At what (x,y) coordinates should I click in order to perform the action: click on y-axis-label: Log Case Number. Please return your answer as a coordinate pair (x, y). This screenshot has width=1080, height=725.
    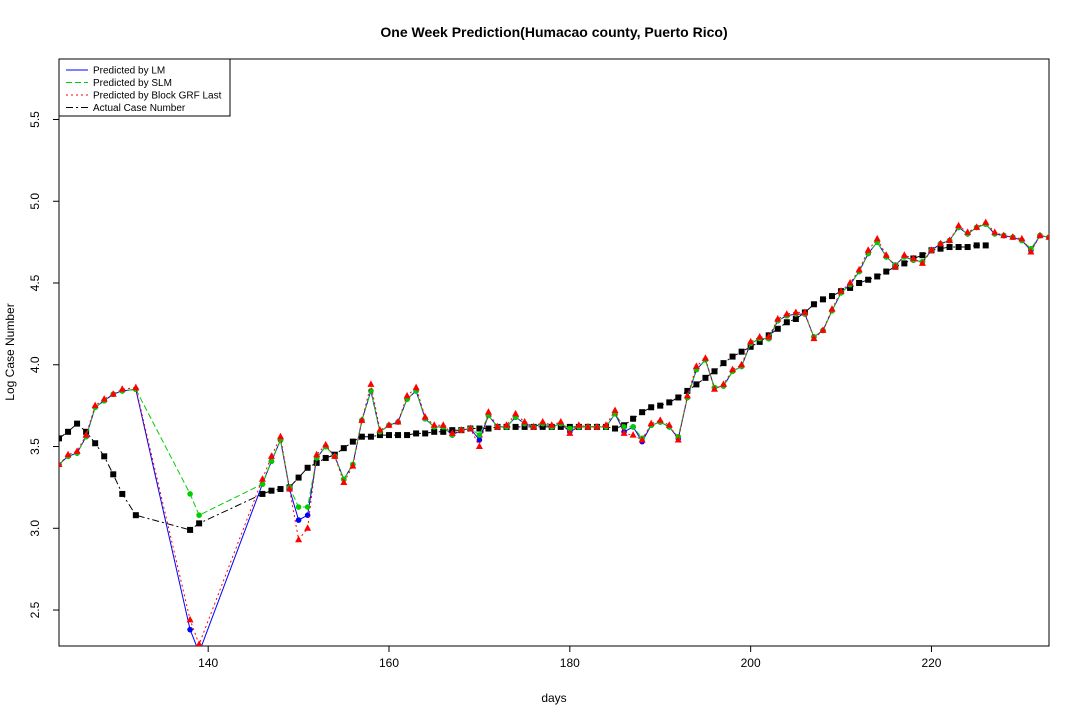
    Looking at the image, I should click on (10, 351).